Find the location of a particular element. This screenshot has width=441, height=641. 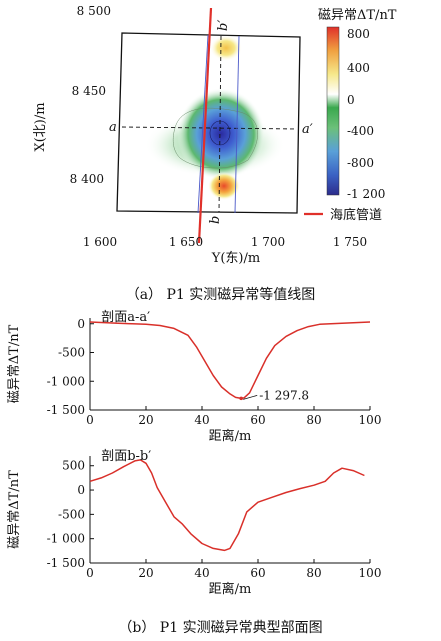

profile-b-xtick-label: 20 is located at coordinates (145, 573).